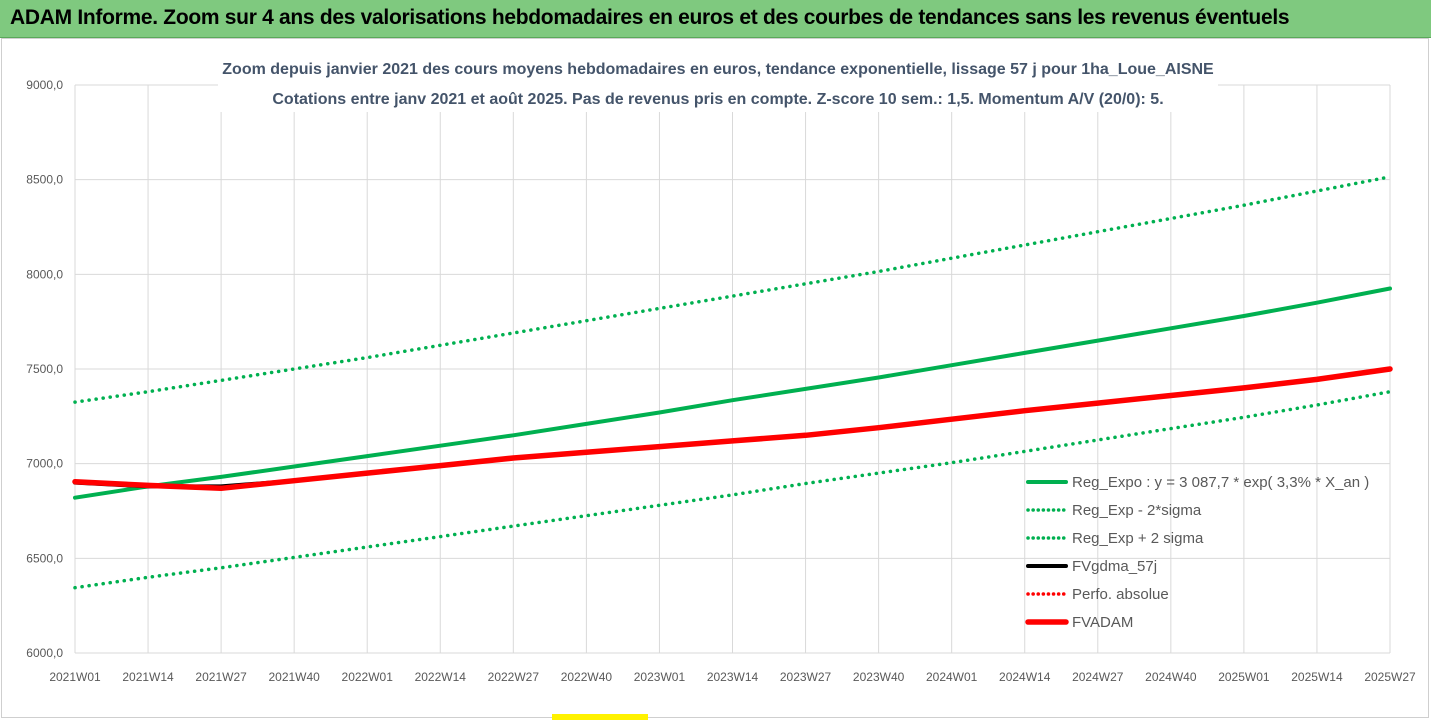 The image size is (1431, 720). Describe the element at coordinates (660, 677) in the screenshot. I see `x-tick-label: 2023W01` at that location.